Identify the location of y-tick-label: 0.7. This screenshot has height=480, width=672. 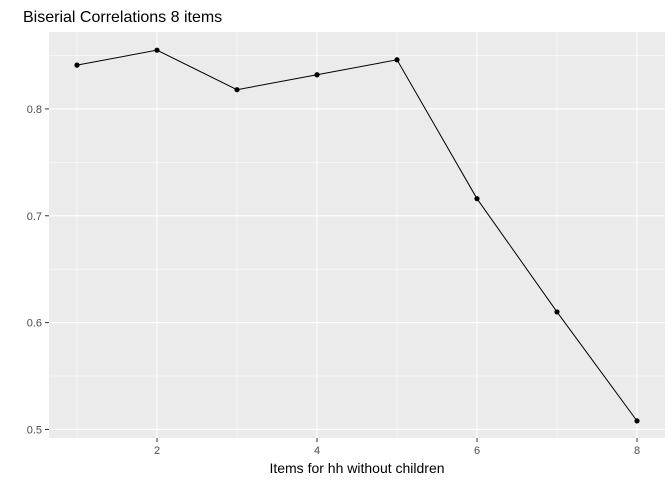
(34, 217).